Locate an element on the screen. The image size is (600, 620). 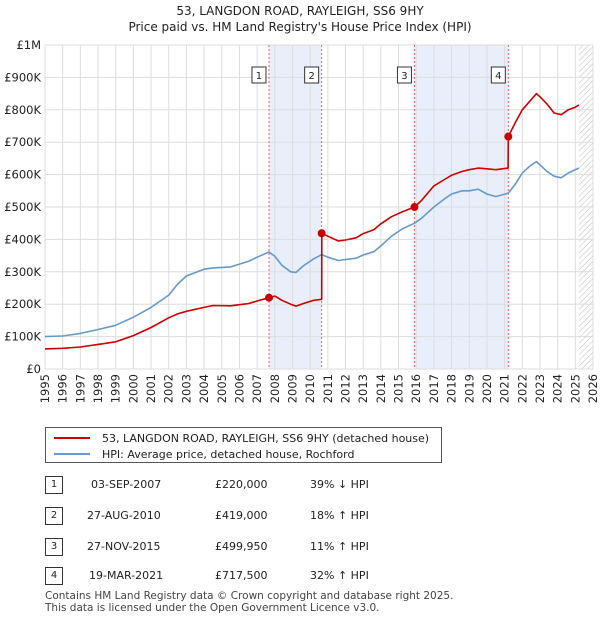
transaction-number: 1 is located at coordinates (54, 485).